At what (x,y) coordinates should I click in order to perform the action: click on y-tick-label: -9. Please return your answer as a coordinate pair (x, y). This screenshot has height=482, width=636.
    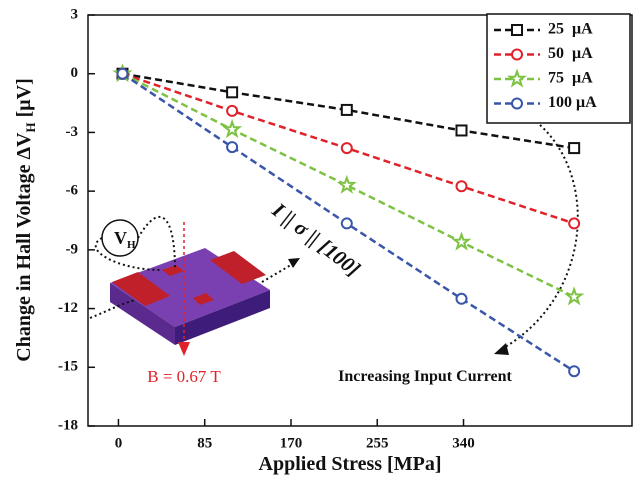
    Looking at the image, I should click on (72, 249).